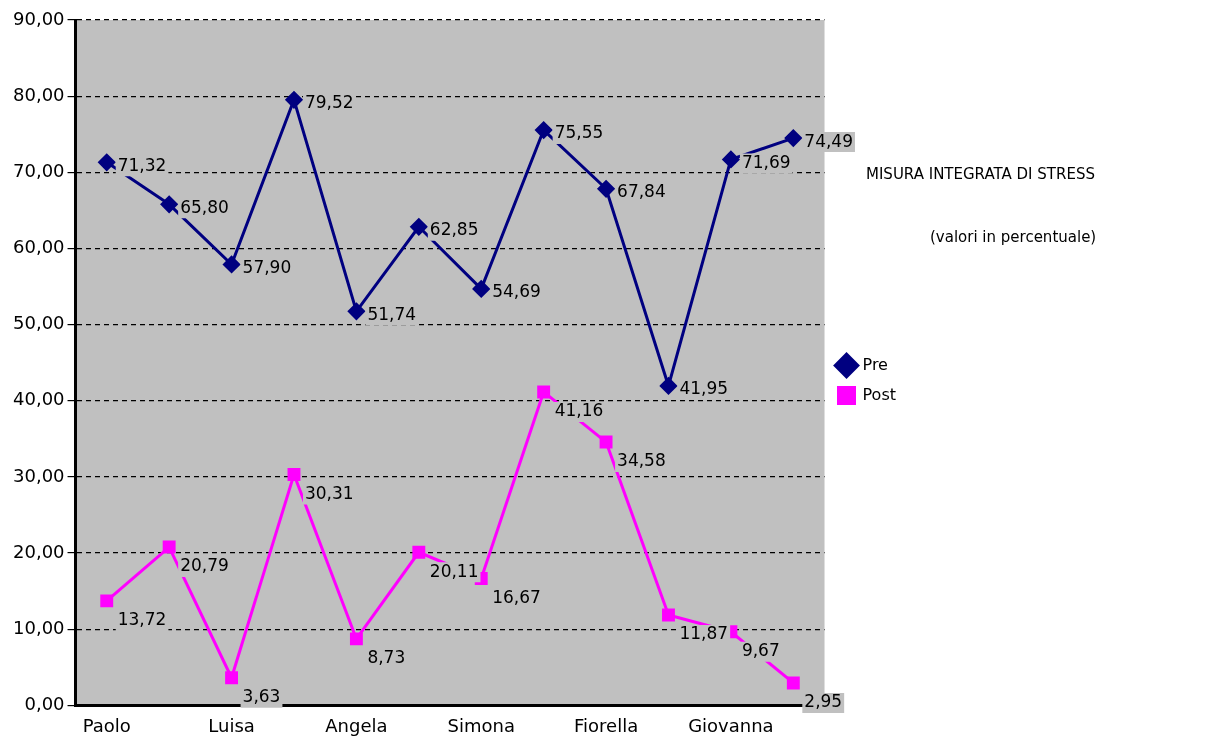  Describe the element at coordinates (454, 229) in the screenshot. I see `data-label: 62,85` at that location.